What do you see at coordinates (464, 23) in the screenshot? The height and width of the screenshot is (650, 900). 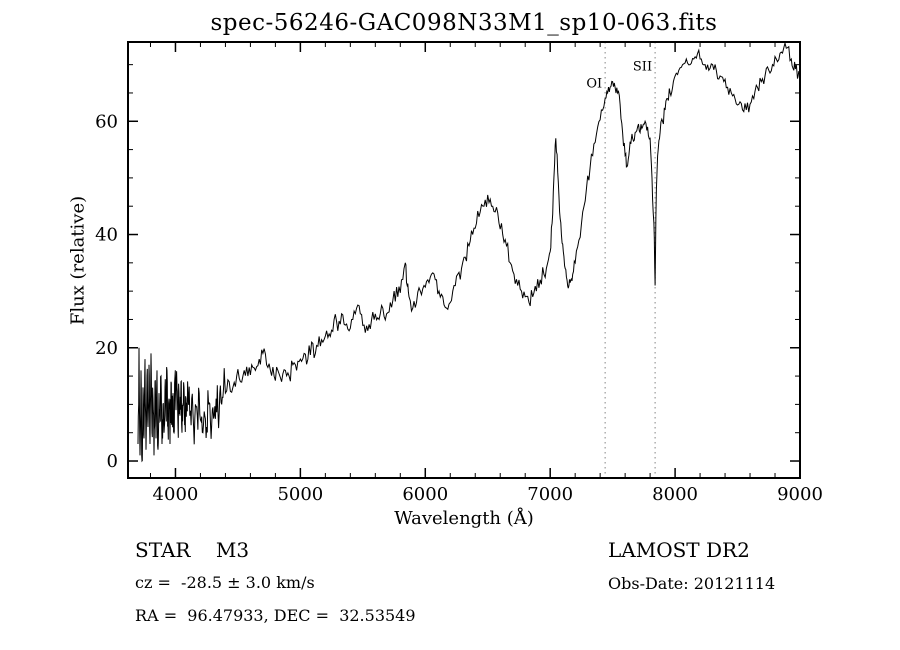 I see `plot-title: spec-56246-GAC098N33M1_sp10-063.fits` at bounding box center [464, 23].